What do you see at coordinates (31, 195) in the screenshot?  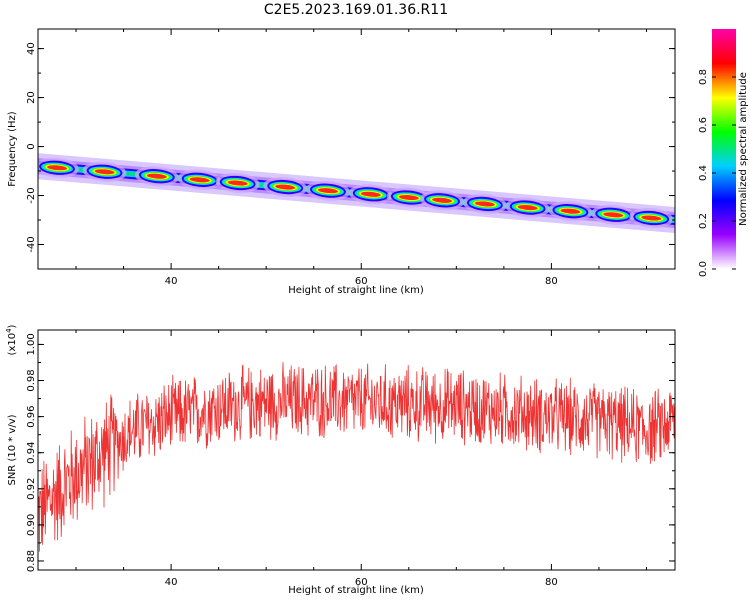 I see `spectrogram-y-tick-label: -20` at bounding box center [31, 195].